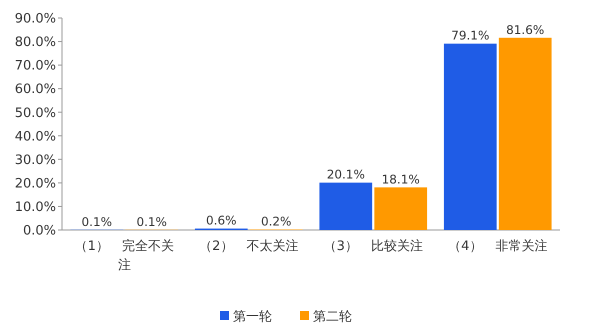 This screenshot has height=330, width=600. I want to click on x-tick-label: （1） 完全不关注, so click(124, 255).